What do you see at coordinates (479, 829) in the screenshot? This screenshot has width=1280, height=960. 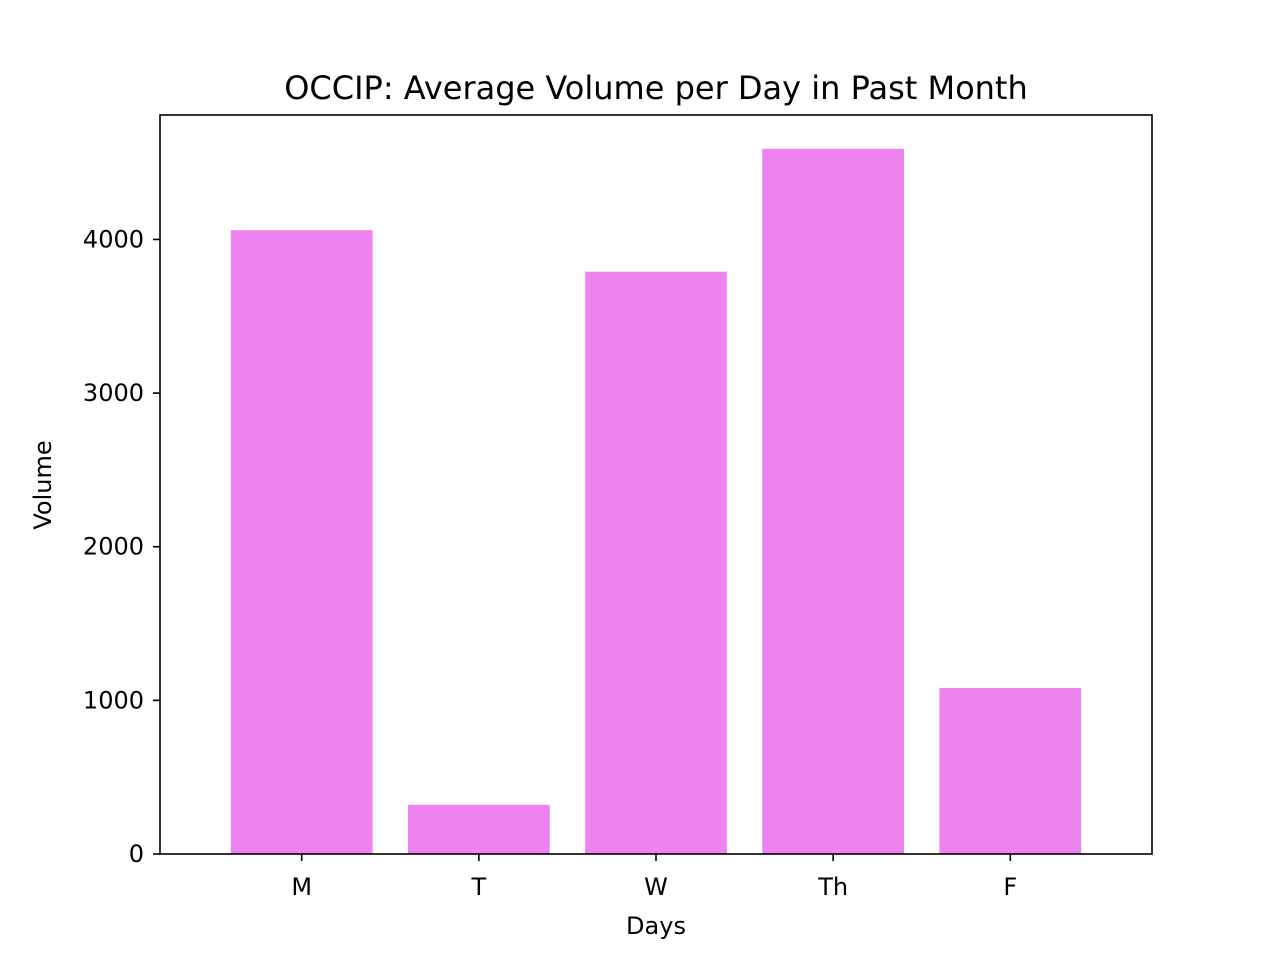 I see `bar-t` at bounding box center [479, 829].